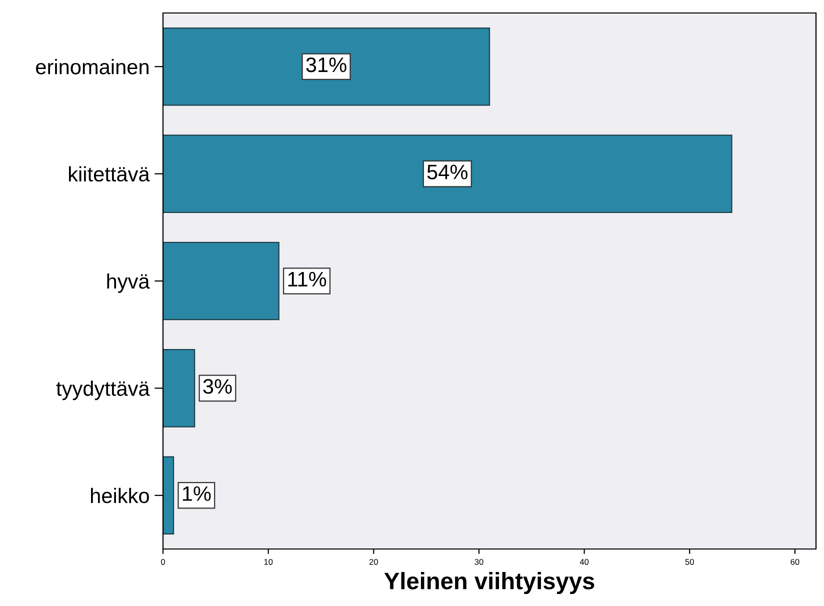  Describe the element at coordinates (120, 496) in the screenshot. I see `y-tick-label: heikko` at that location.